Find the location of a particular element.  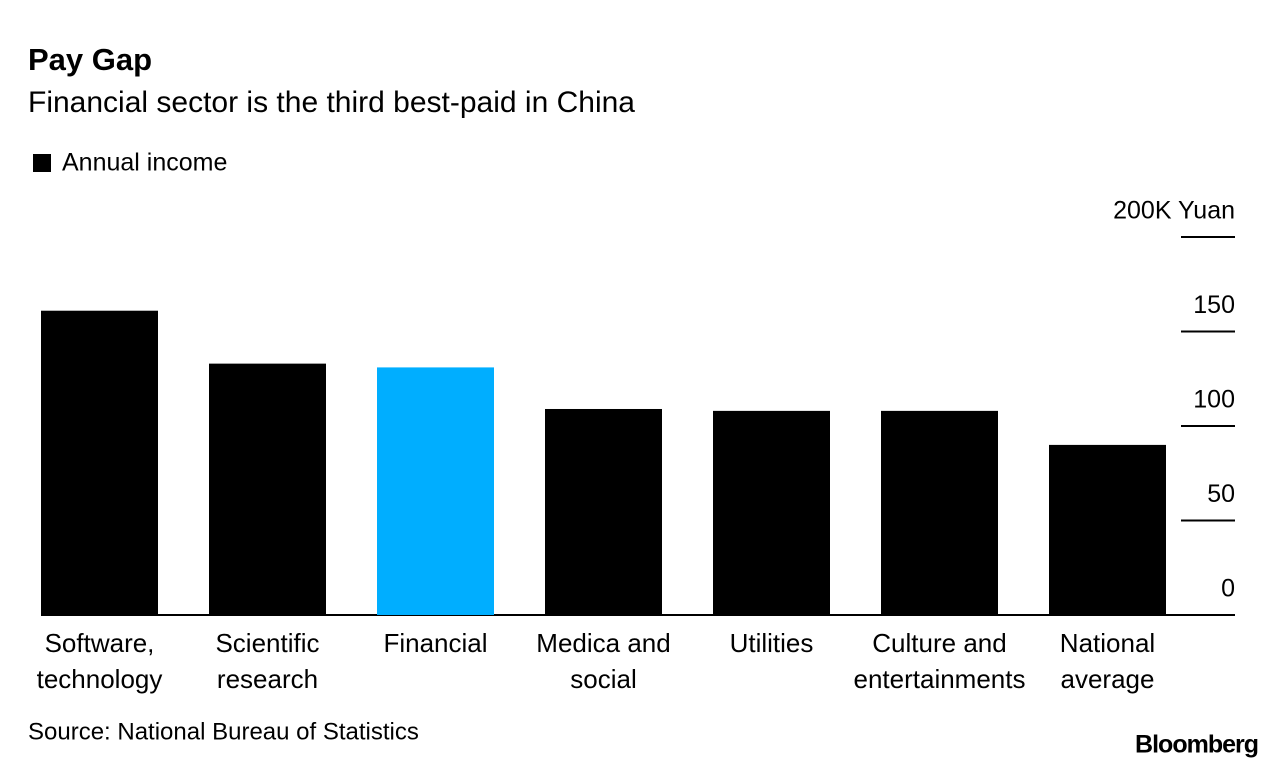

x-tick-label: Culture and is located at coordinates (939, 643).